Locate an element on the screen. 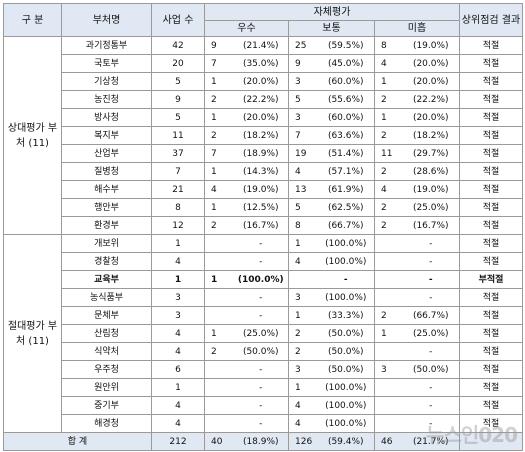 The height and width of the screenshot is (452, 525). normal-count: 25 is located at coordinates (303, 45).